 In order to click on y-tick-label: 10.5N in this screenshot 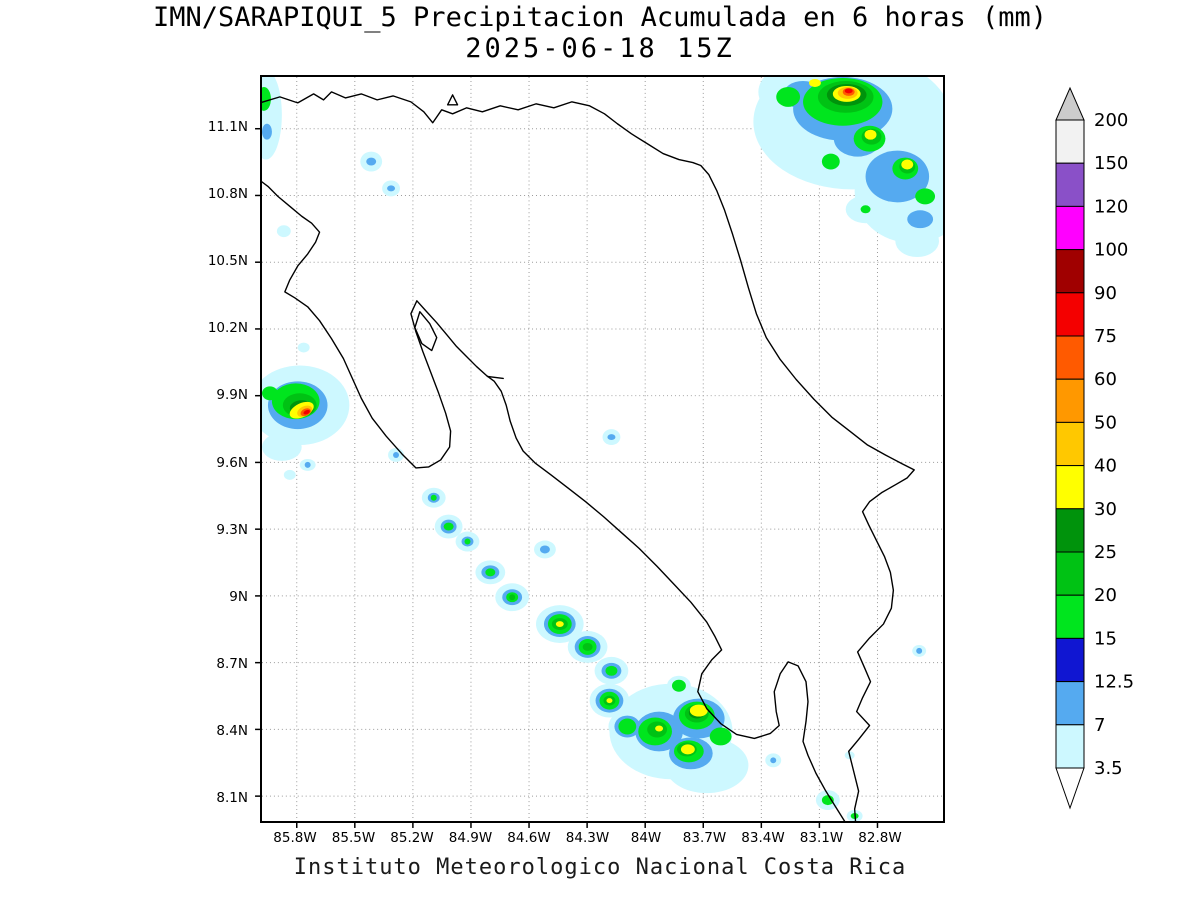, I will do `click(227, 261)`.